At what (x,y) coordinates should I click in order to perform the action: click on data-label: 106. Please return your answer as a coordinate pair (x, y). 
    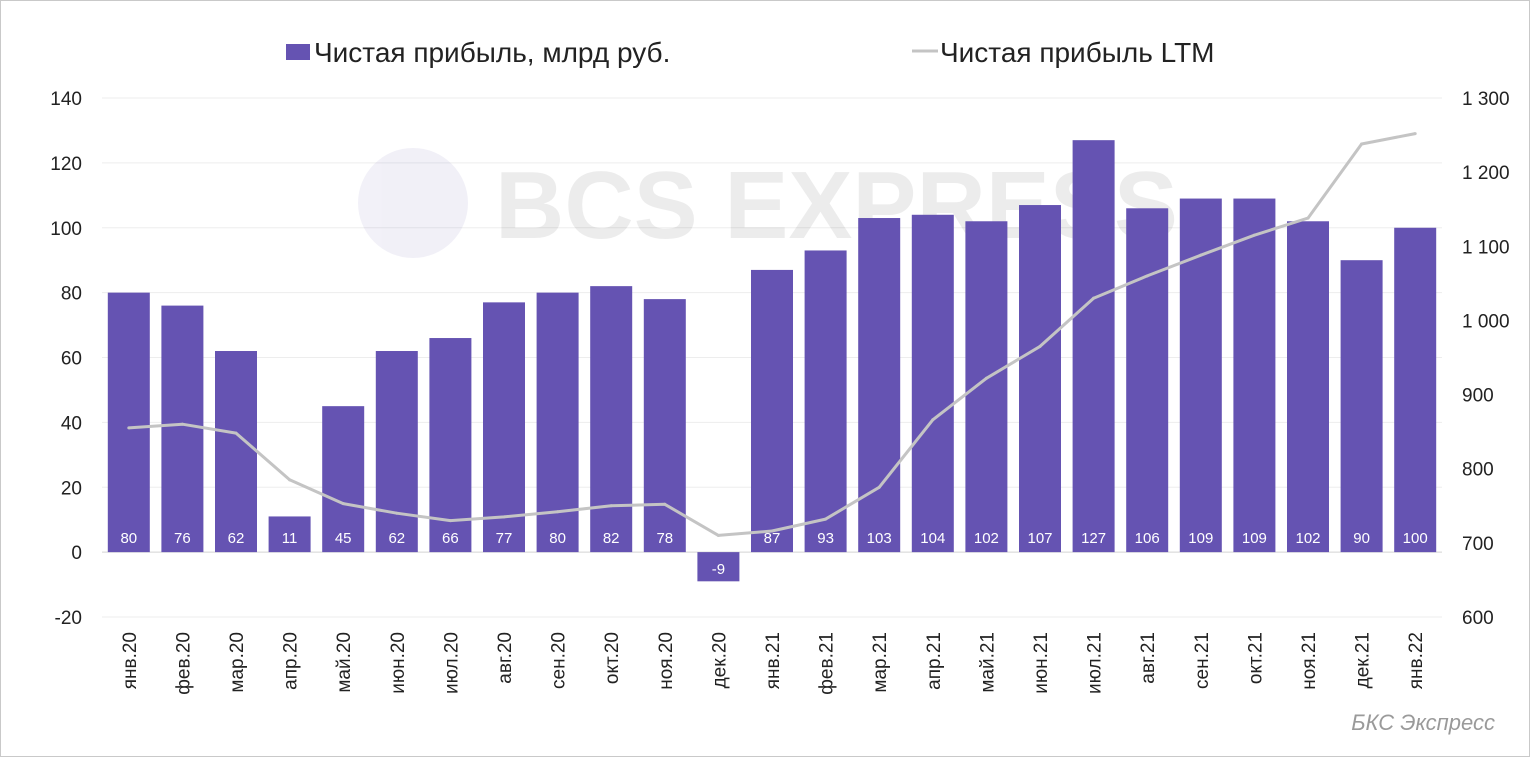
    Looking at the image, I should click on (1147, 538).